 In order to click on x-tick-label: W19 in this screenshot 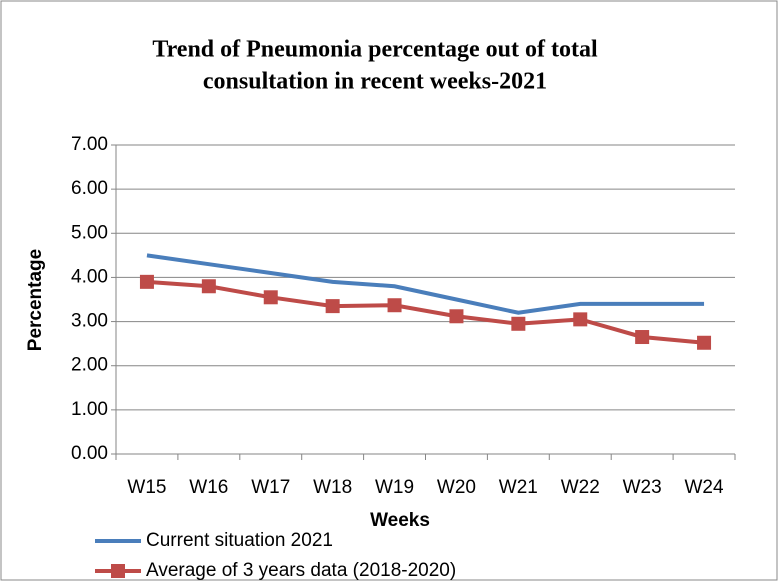, I will do `click(394, 487)`.